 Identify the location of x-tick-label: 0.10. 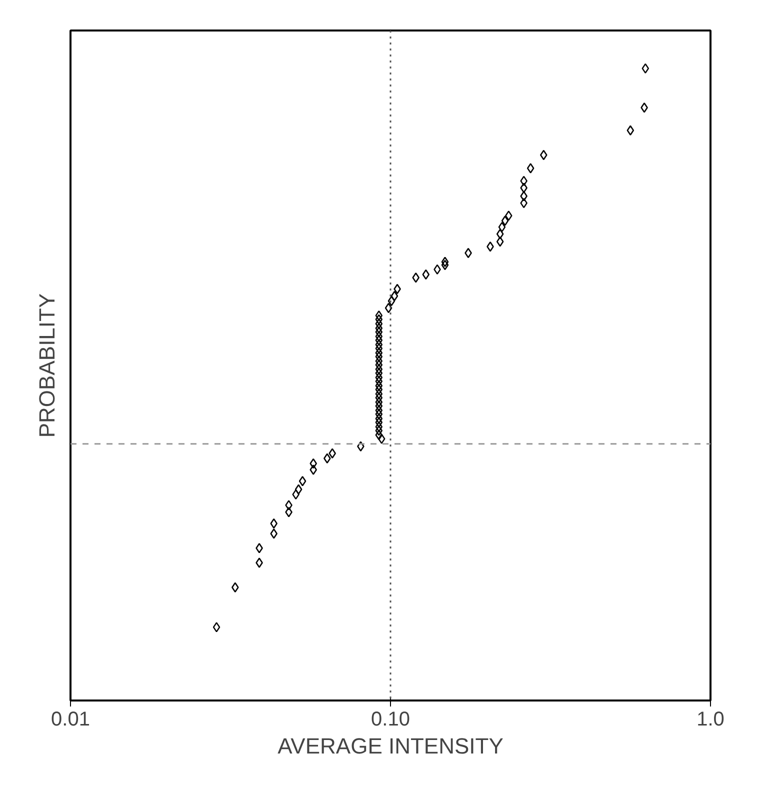
(390, 719).